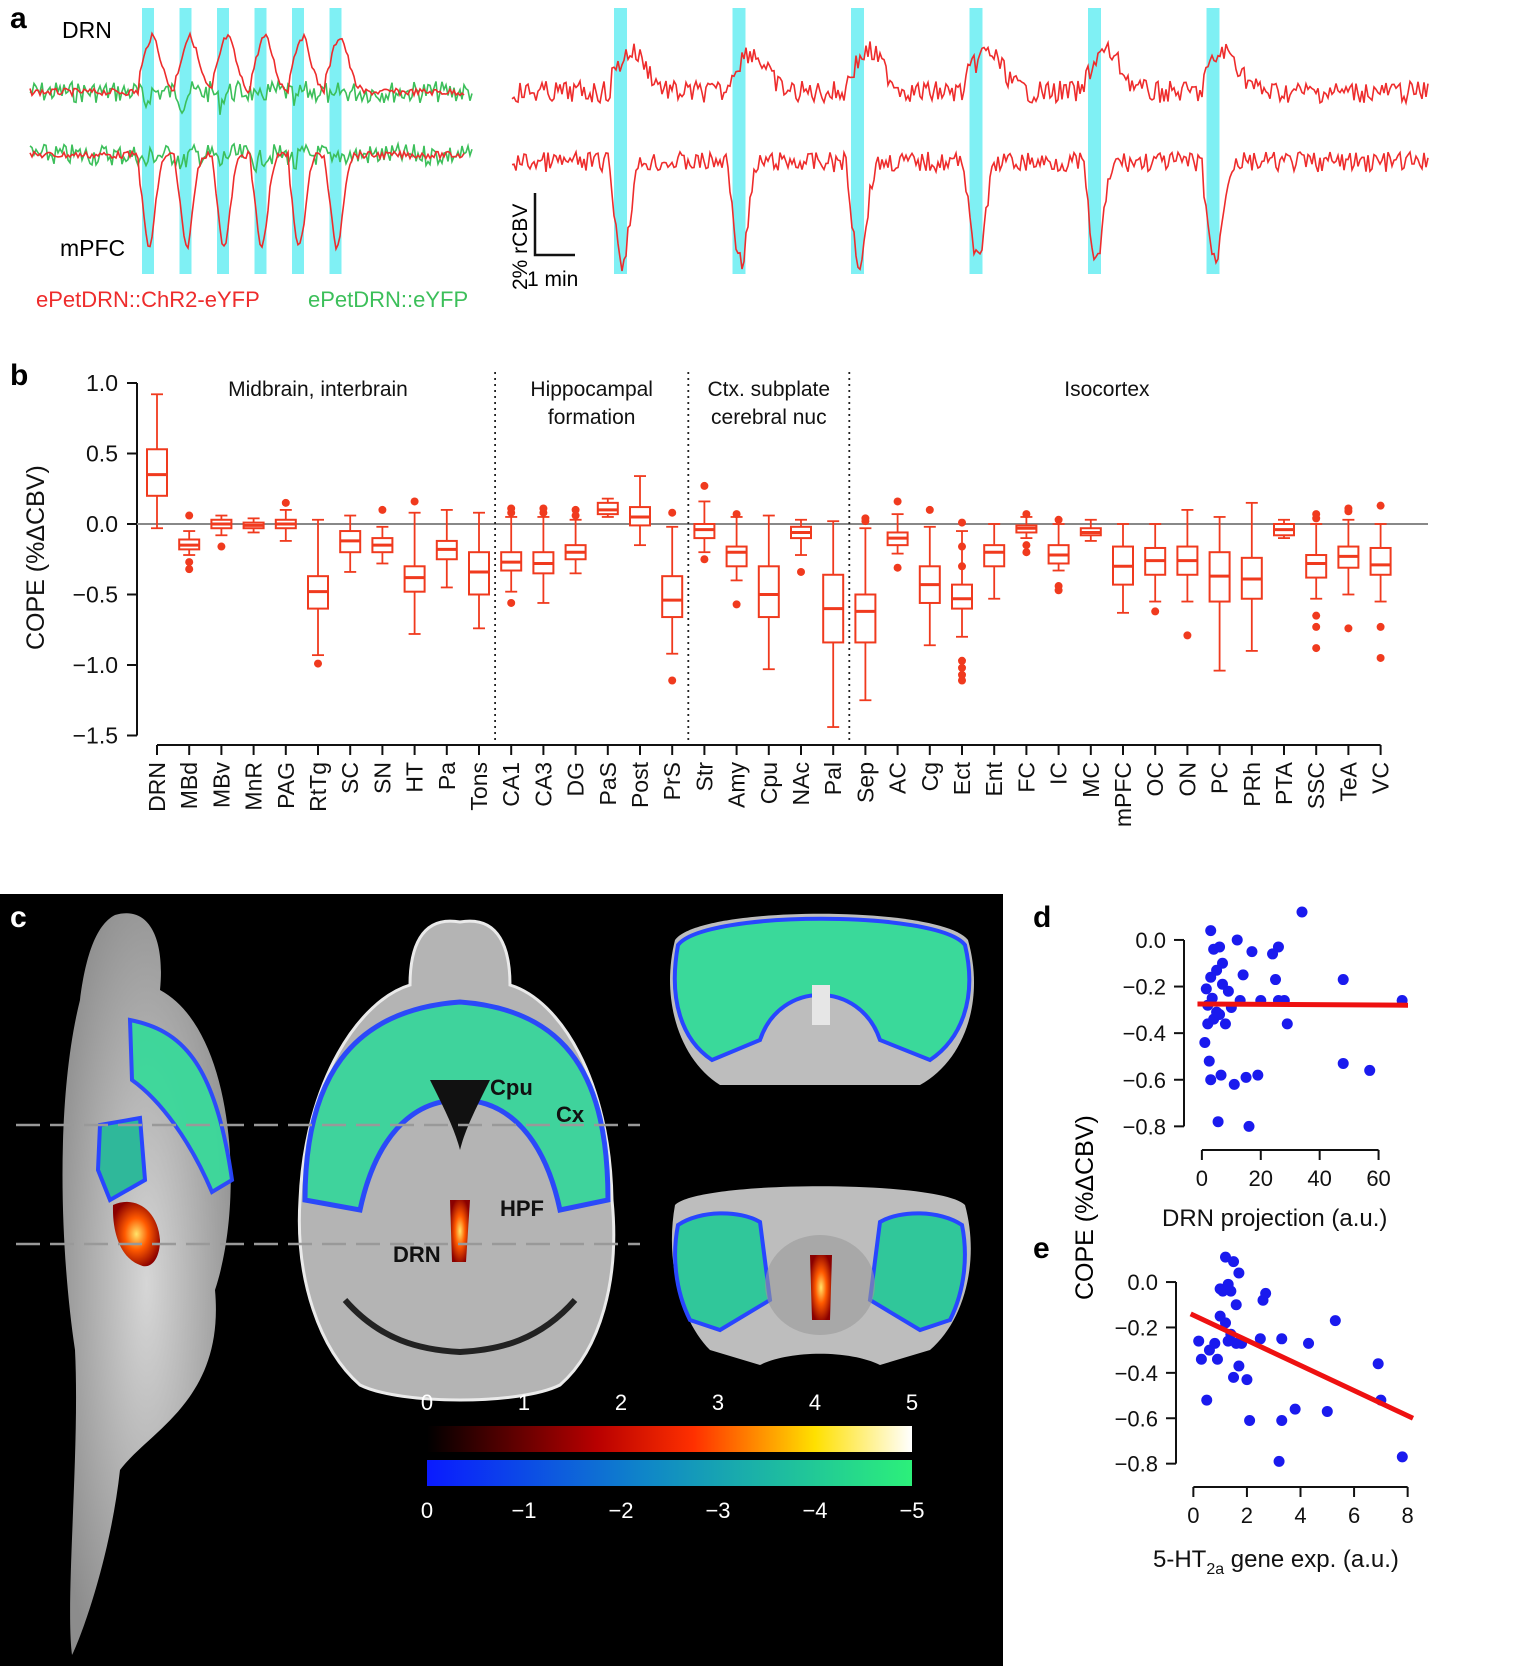 This screenshot has width=1520, height=1666. Describe the element at coordinates (821, 1005) in the screenshot. I see `coronal-anterior-midline` at that location.